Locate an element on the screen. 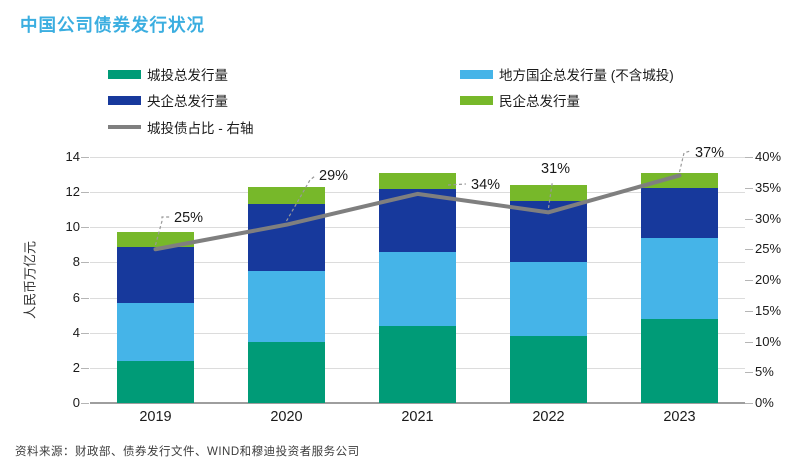 The height and width of the screenshot is (474, 800). legend-item: 城投总发行量 is located at coordinates (168, 74).